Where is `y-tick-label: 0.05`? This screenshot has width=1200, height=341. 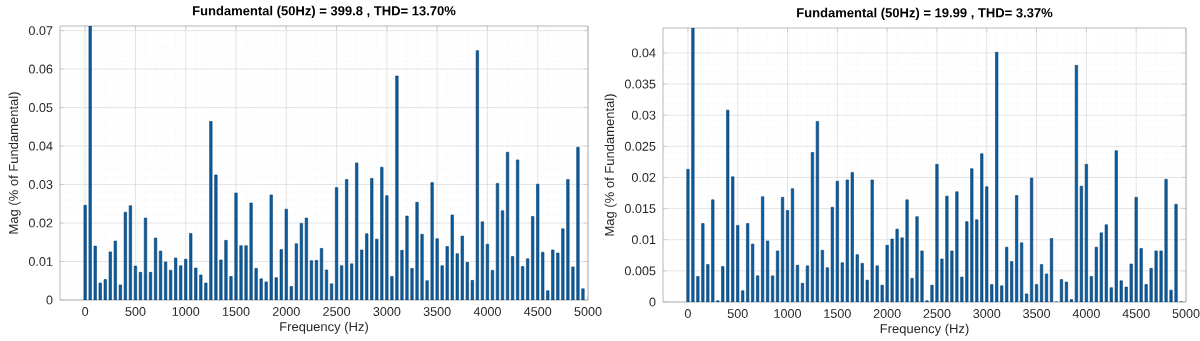
y-tick-label: 0.05 is located at coordinates (40, 108).